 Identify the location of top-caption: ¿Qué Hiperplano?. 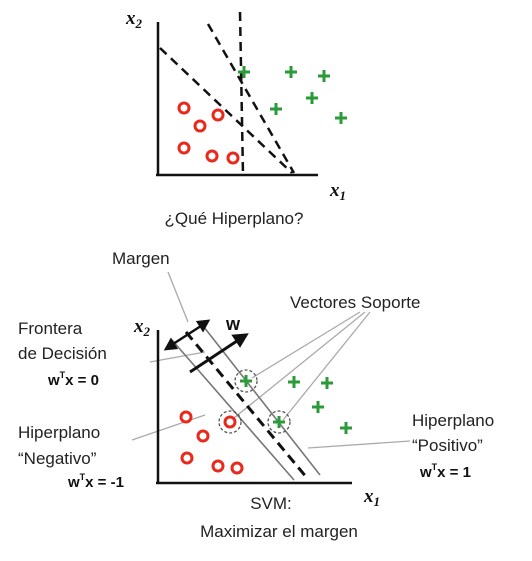
(234, 218).